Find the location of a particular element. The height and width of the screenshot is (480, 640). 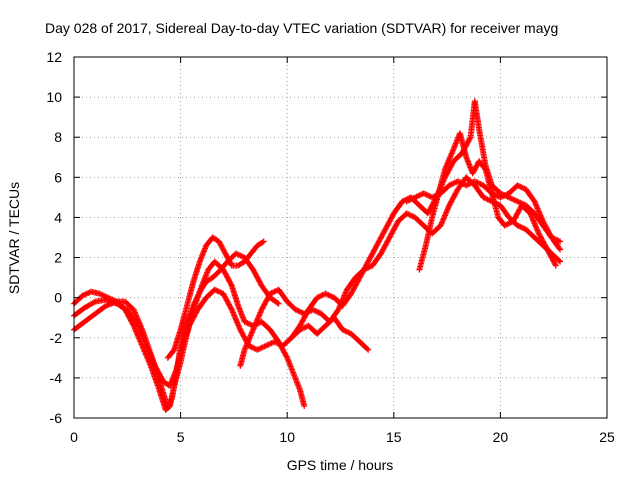

y-tick-label: 10 is located at coordinates (54, 97).